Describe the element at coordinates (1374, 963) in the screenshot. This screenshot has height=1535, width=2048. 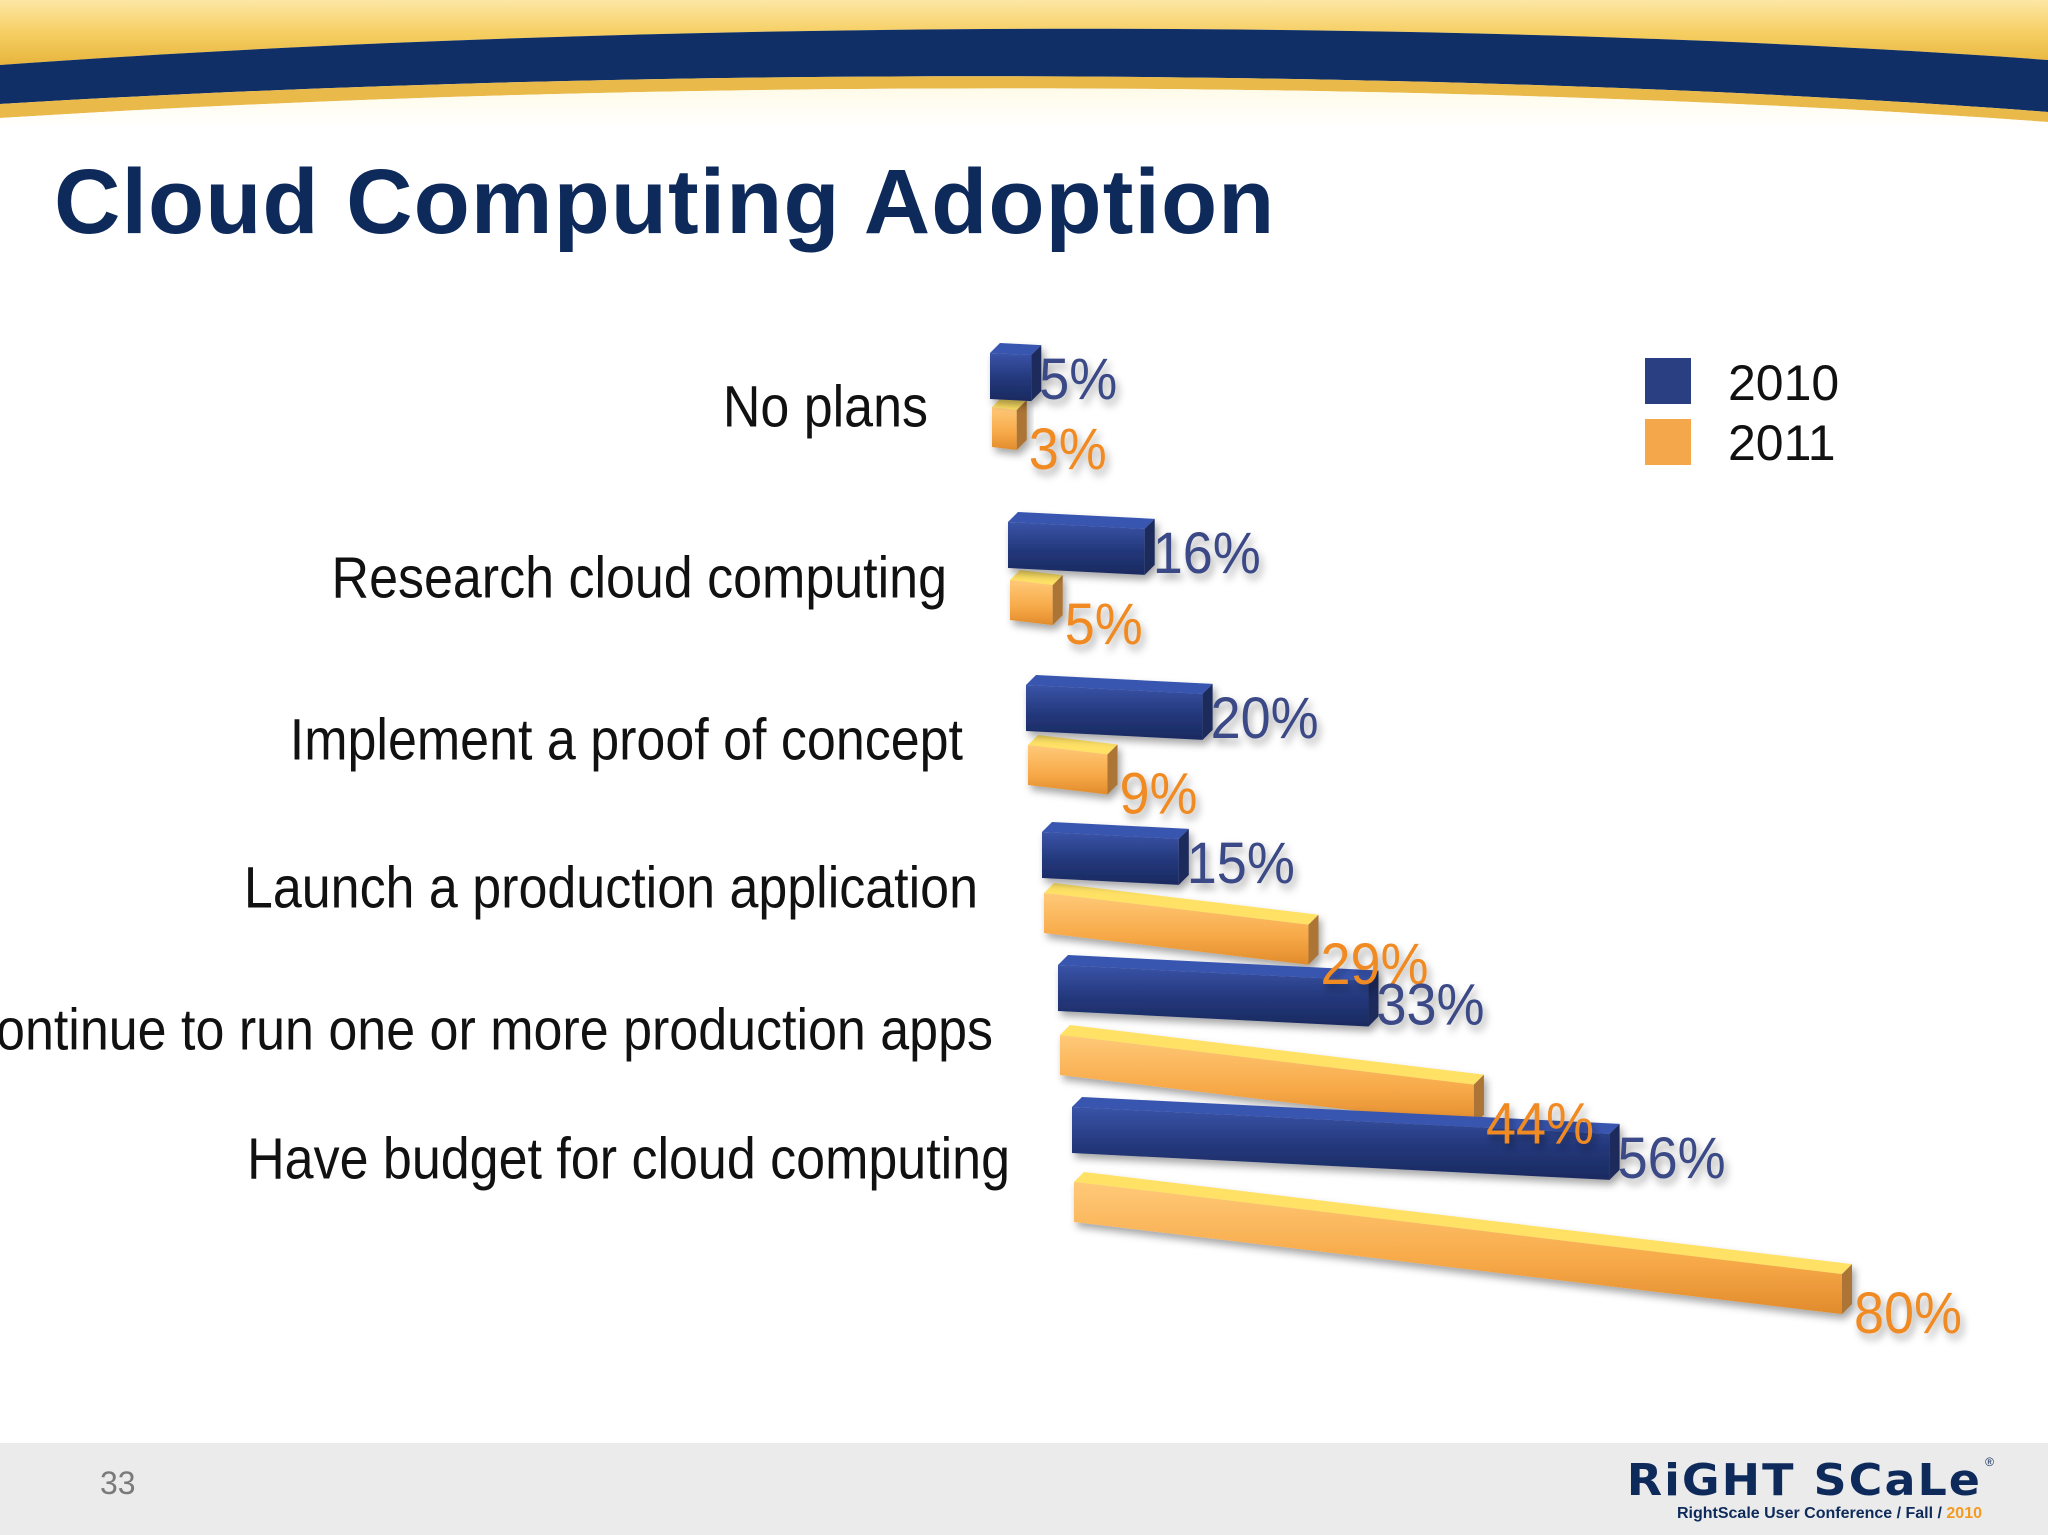
I see `value-label-2011: 29%` at that location.